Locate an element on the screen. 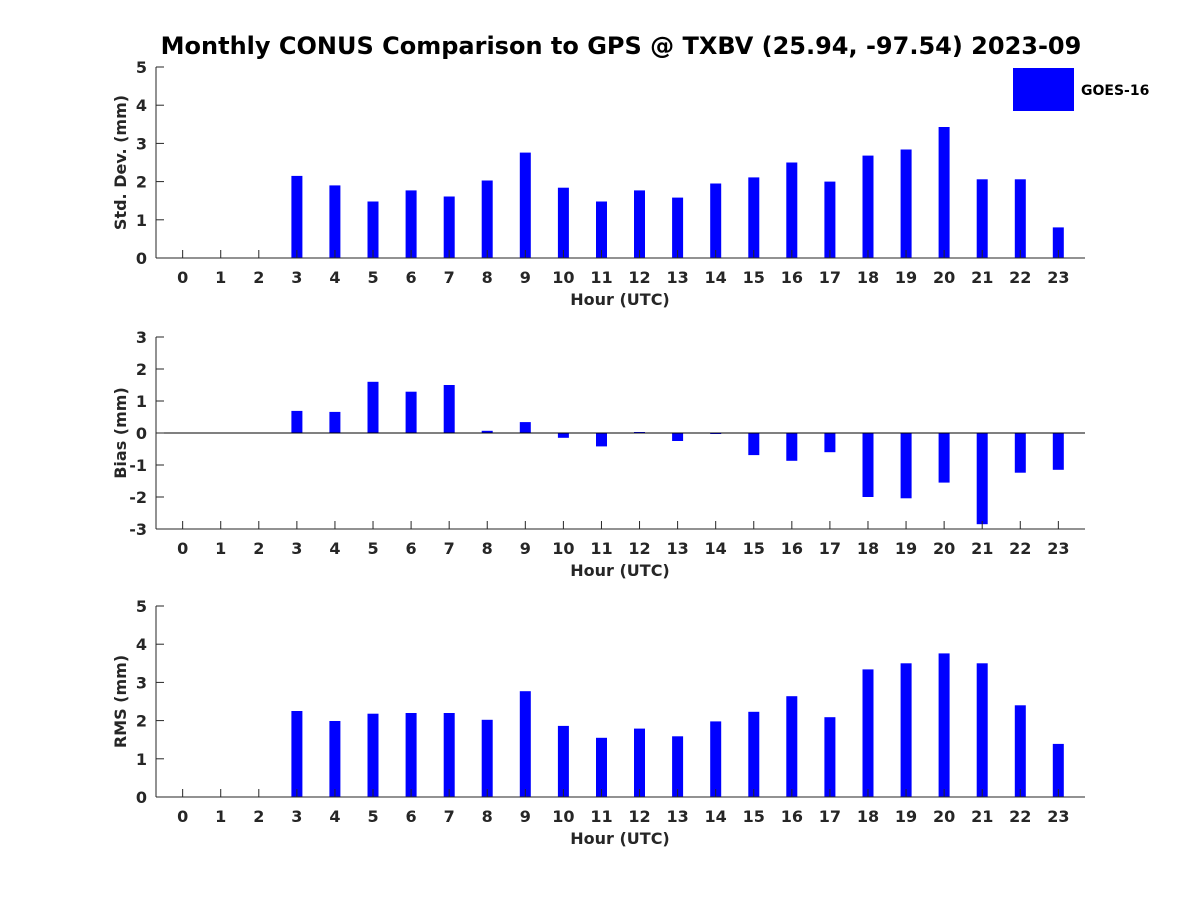 This screenshot has width=1200, height=900. y-tick-label: -3 is located at coordinates (138, 529).